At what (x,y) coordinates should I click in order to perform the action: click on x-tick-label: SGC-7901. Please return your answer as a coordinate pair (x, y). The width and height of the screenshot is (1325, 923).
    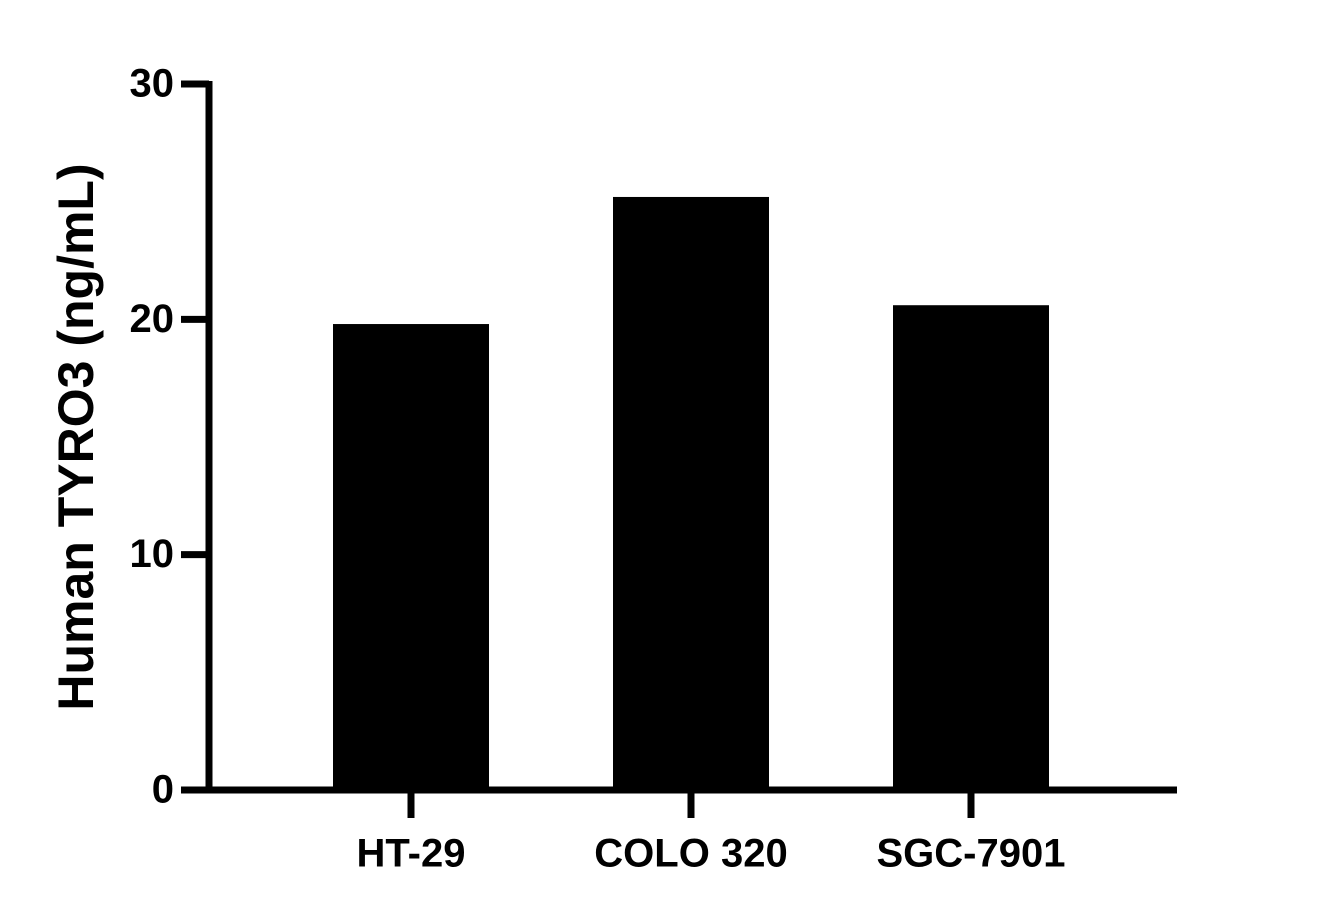
    Looking at the image, I should click on (971, 854).